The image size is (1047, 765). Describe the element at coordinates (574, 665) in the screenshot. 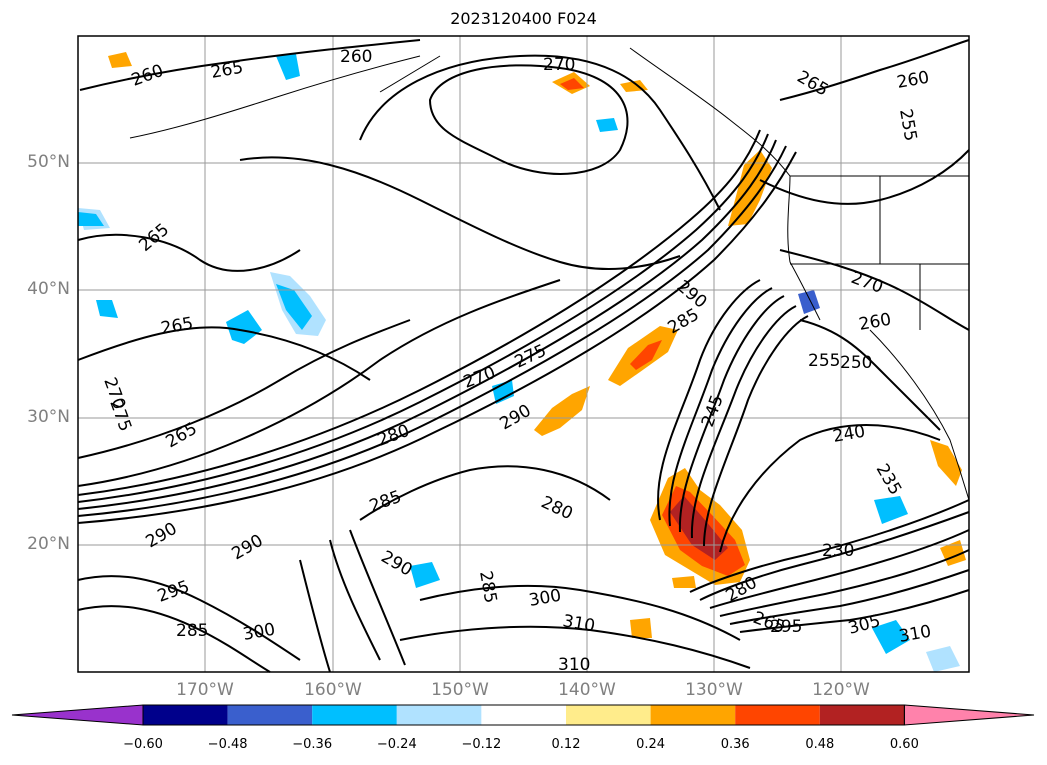

I see `contour-label: 310` at that location.